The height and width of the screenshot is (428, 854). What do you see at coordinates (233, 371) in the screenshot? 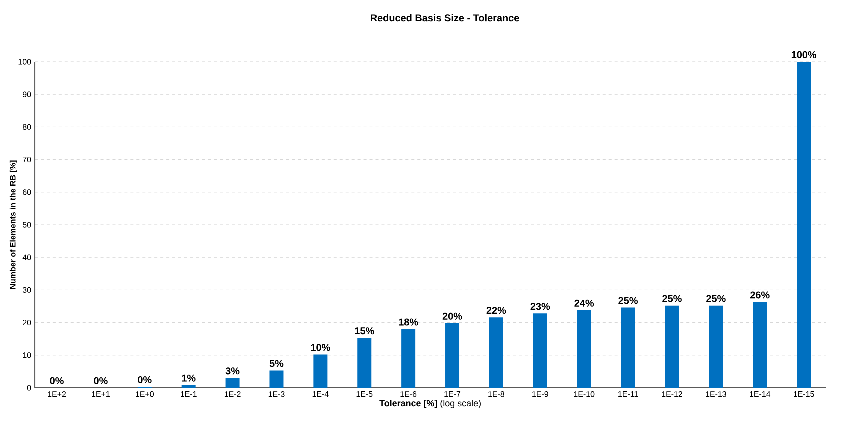
I see `data-label: 3%` at bounding box center [233, 371].